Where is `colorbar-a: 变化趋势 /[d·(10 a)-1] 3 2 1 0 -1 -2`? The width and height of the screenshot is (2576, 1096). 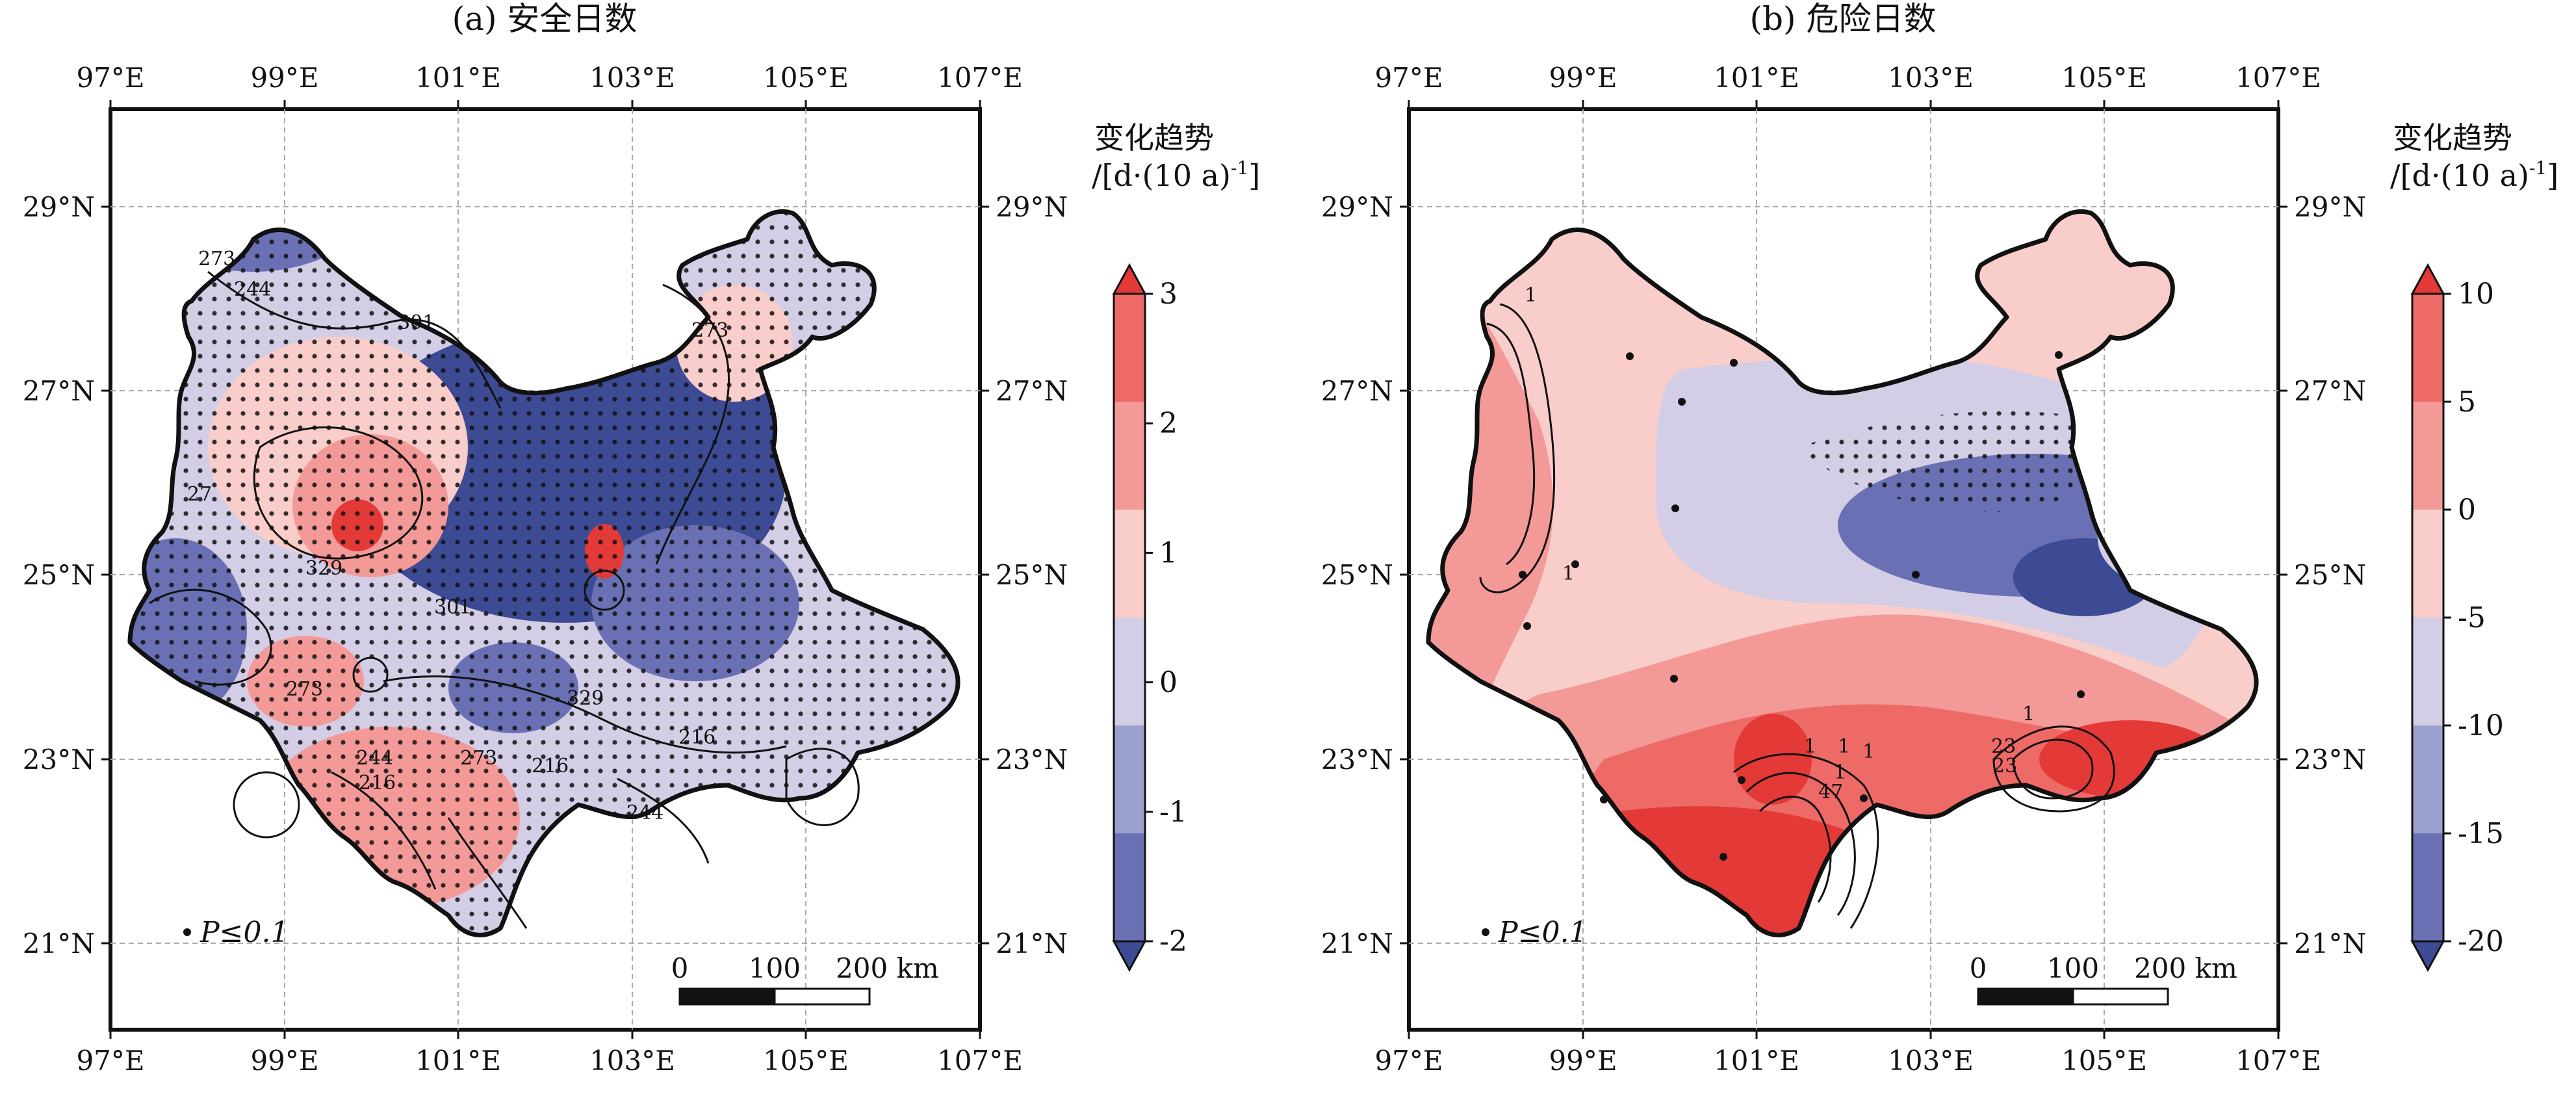 colorbar-a: 变化趋势 /[d·(10 a)-1] 3 2 1 0 -1 -2 is located at coordinates (1176, 546).